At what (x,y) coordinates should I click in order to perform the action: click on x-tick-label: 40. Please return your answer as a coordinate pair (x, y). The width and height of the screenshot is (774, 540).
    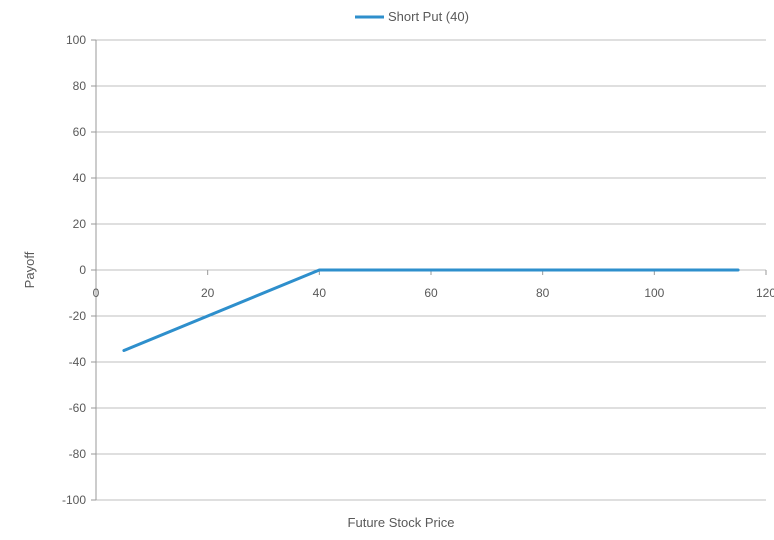
    Looking at the image, I should click on (320, 293).